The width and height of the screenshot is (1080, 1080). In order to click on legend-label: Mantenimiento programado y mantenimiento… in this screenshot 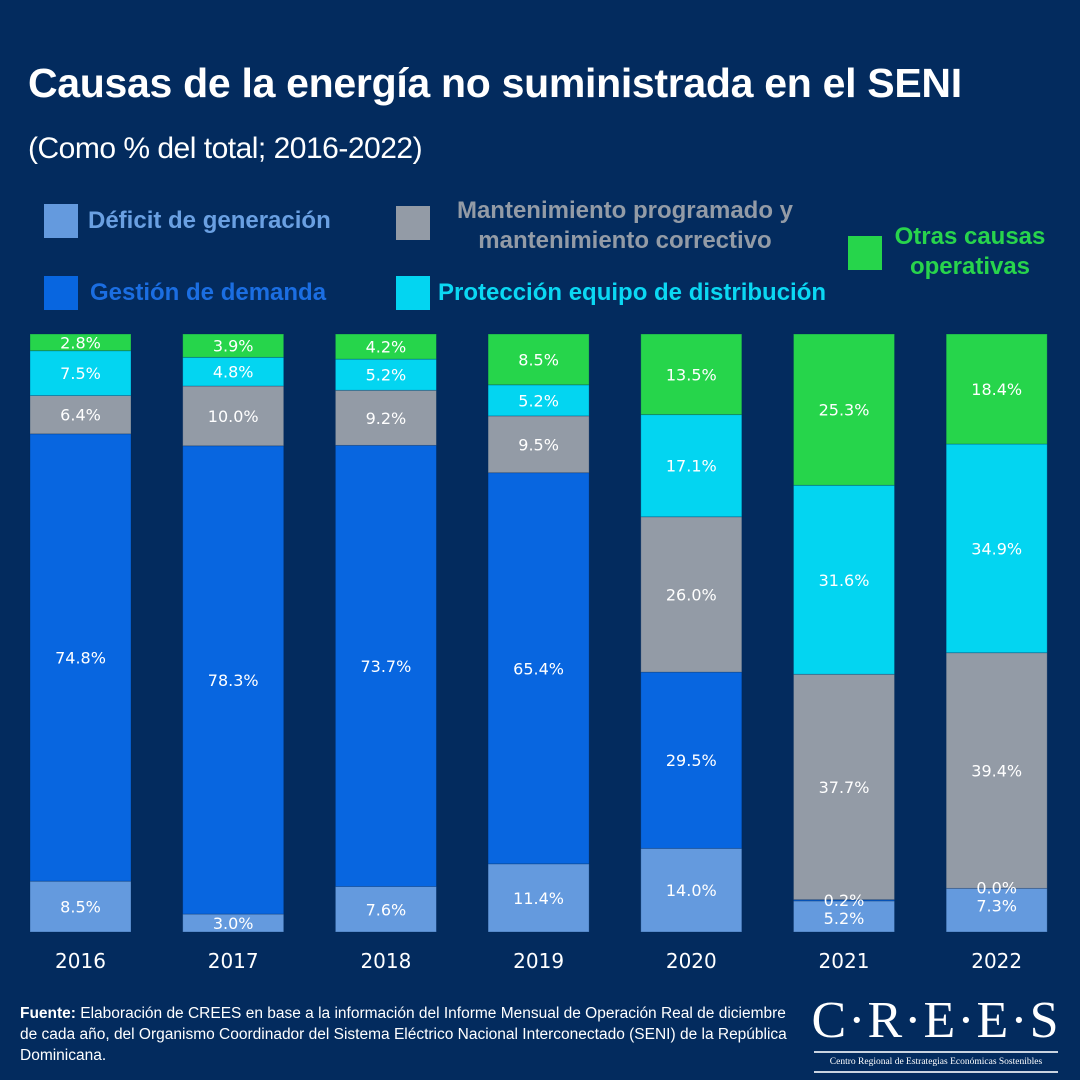, I will do `click(625, 225)`.